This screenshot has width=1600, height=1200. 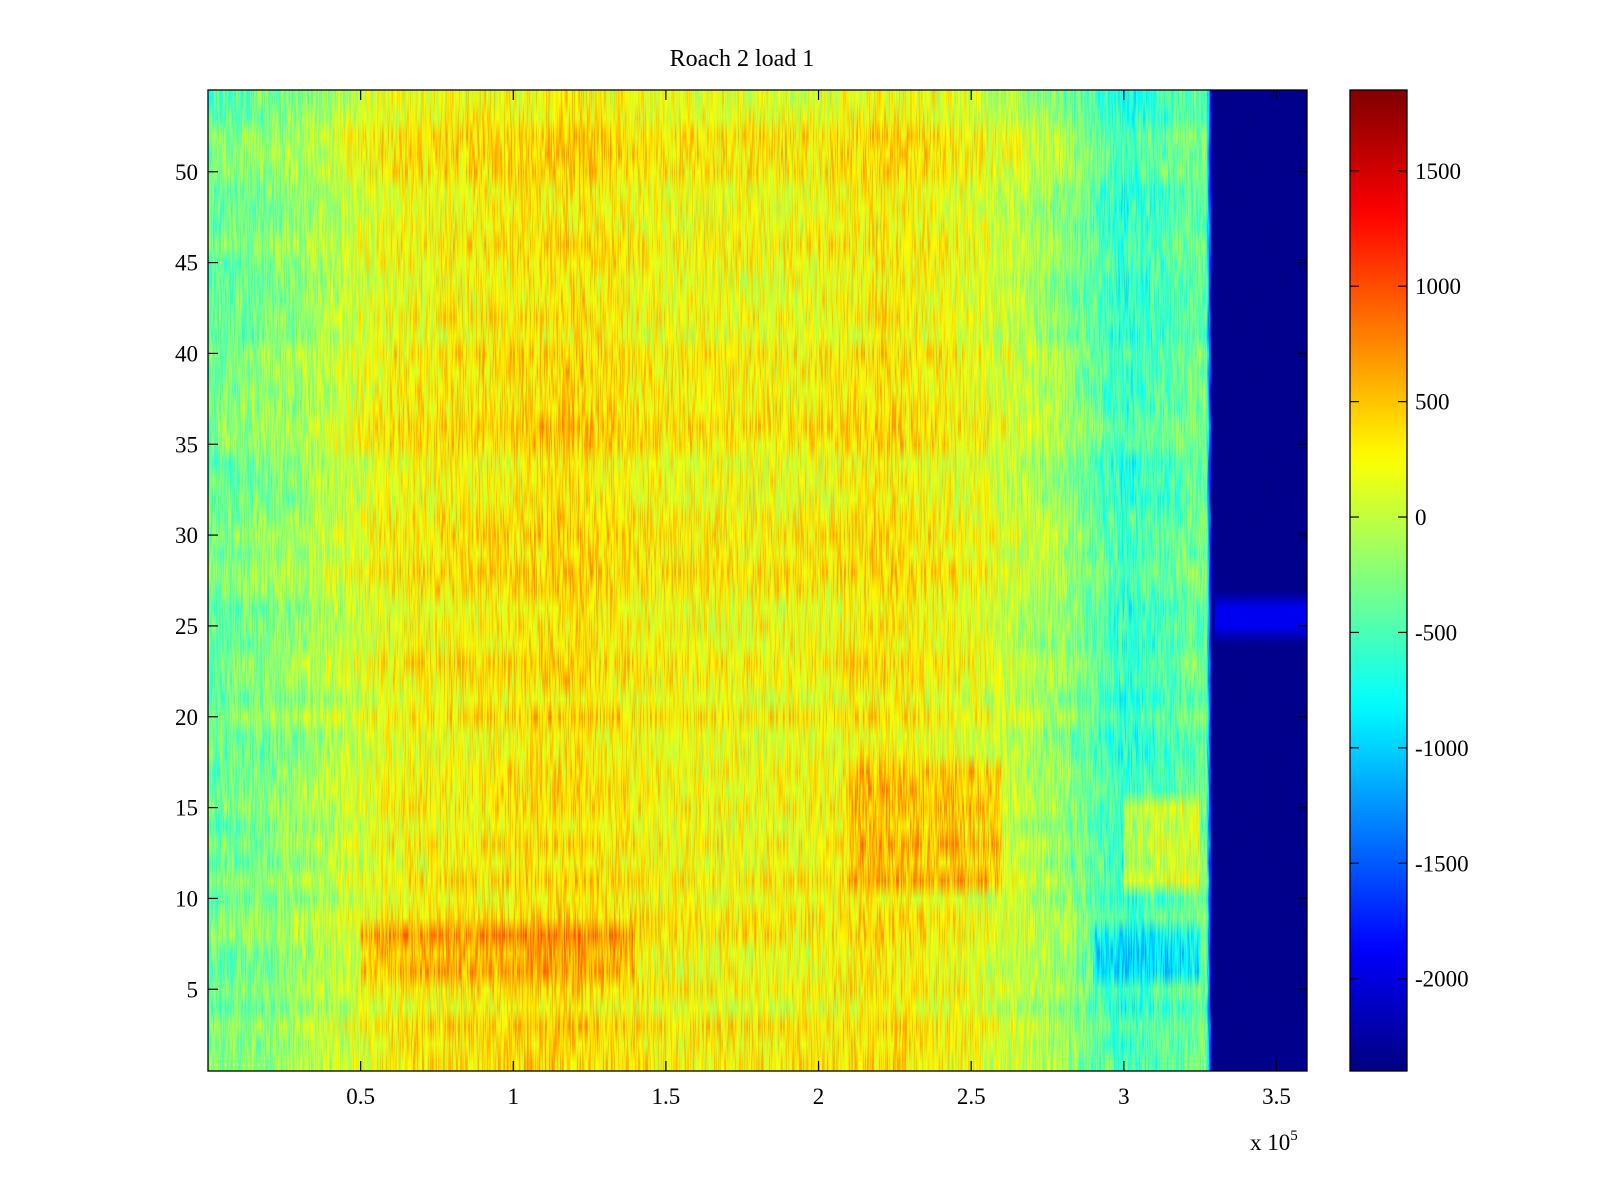 I want to click on chart-title: Roach 2 load 1, so click(x=742, y=59).